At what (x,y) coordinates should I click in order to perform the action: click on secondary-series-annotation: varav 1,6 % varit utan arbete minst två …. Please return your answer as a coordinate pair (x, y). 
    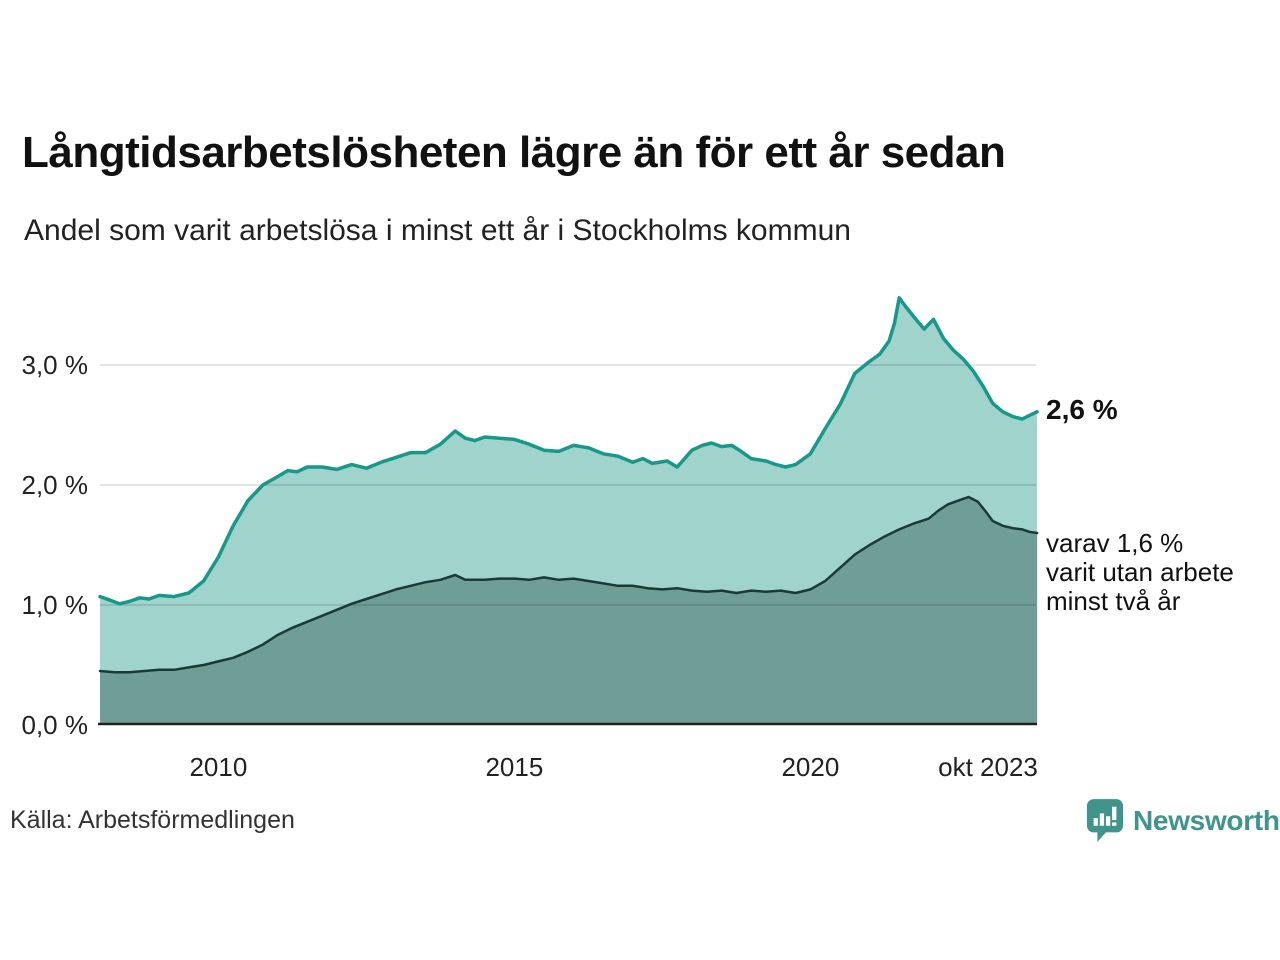
    Looking at the image, I should click on (1140, 572).